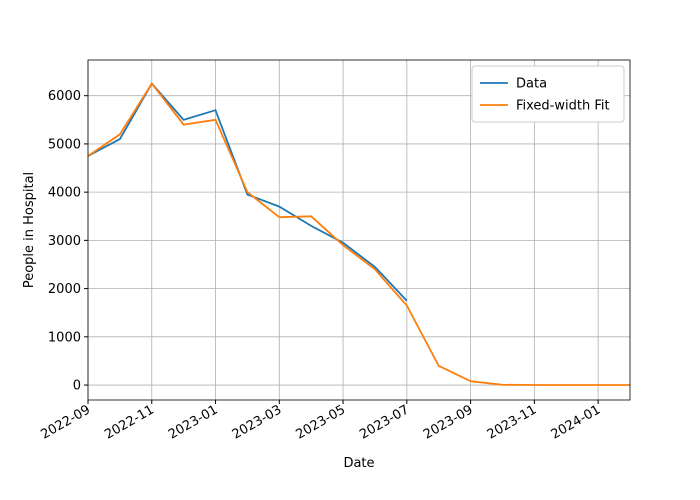  What do you see at coordinates (512, 422) in the screenshot?
I see `x-tick-label: 2023-11` at bounding box center [512, 422].